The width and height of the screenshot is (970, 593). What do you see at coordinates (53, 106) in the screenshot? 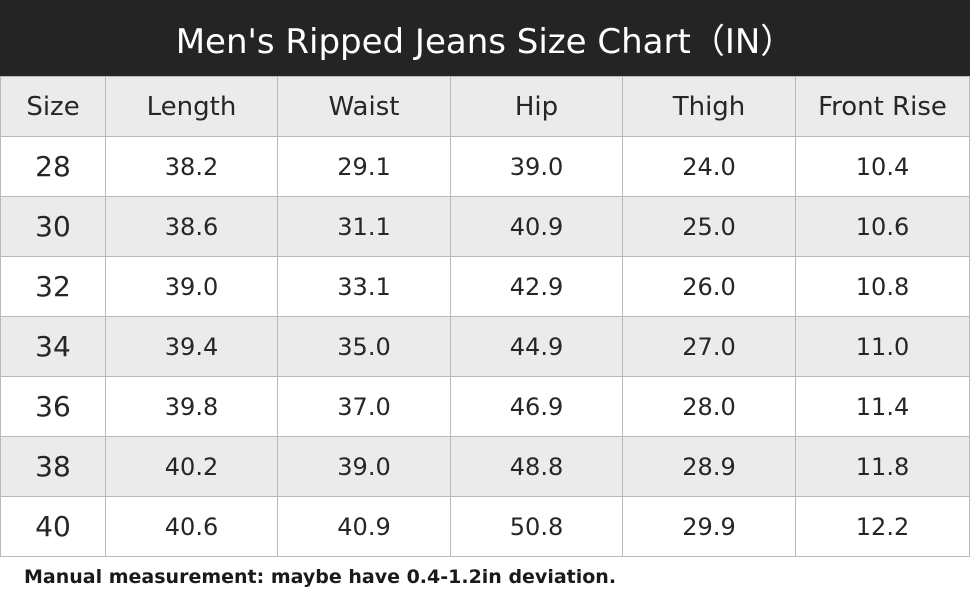
I see `header-size: Size` at bounding box center [53, 106].